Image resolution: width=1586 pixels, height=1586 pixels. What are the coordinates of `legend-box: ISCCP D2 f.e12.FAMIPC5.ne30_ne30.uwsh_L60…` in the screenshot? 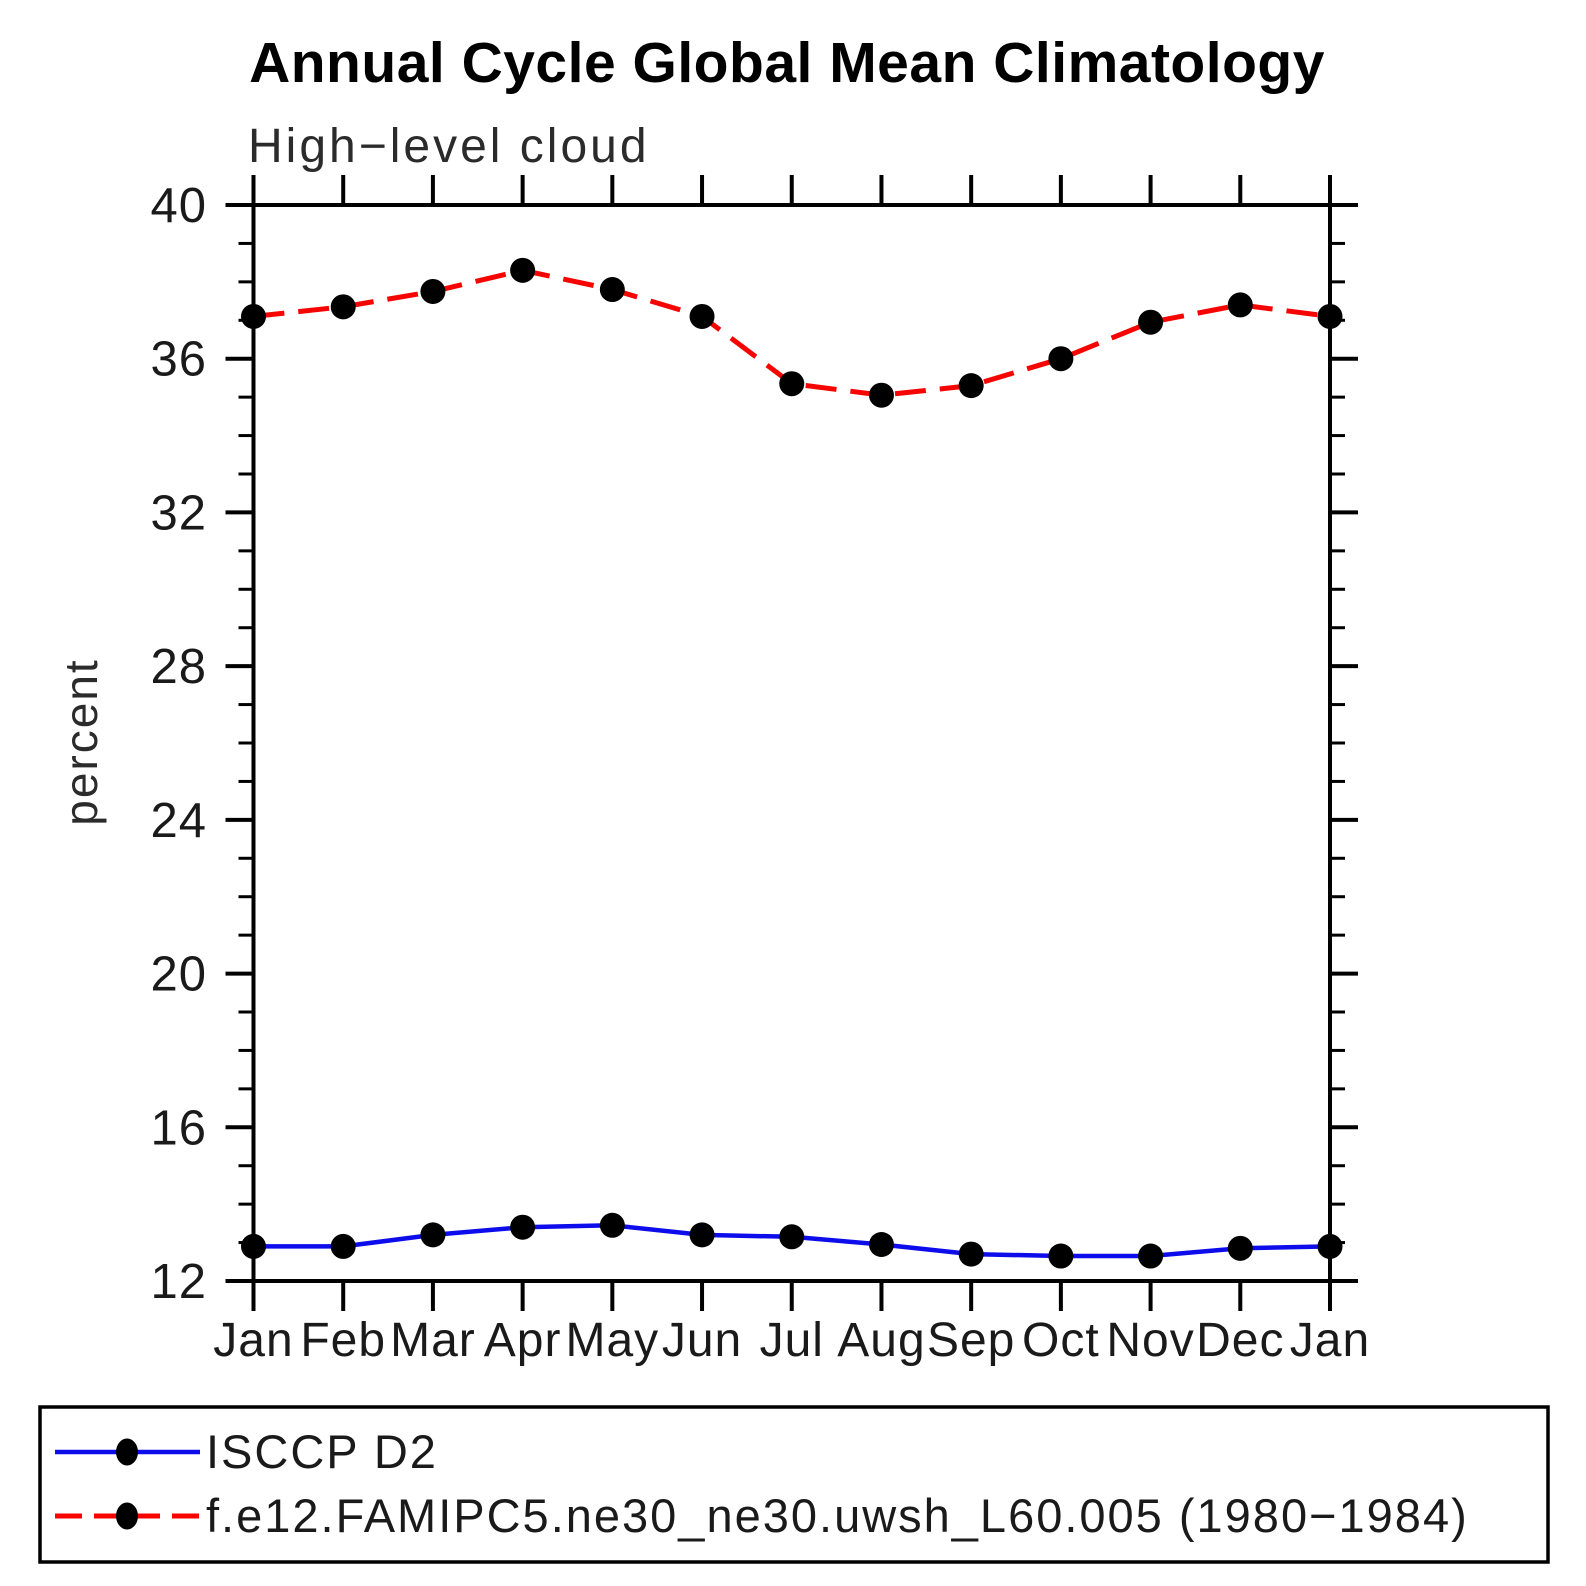 It's located at (794, 1484).